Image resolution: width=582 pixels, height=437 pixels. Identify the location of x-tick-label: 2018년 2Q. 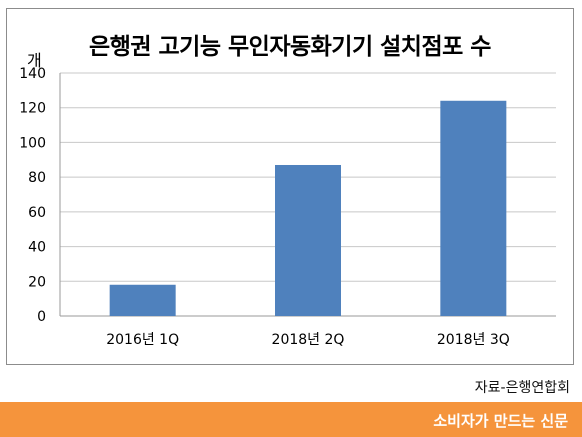
(308, 340).